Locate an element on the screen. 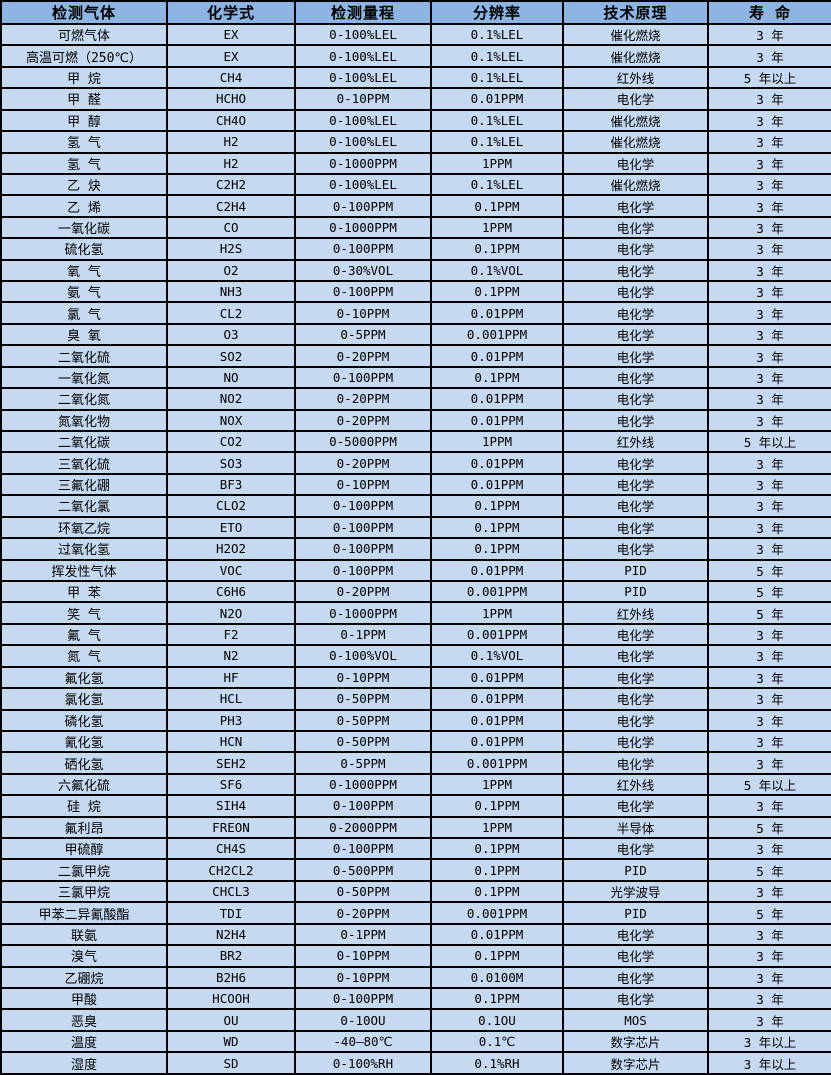  cell-principle: 红外线 is located at coordinates (635, 784).